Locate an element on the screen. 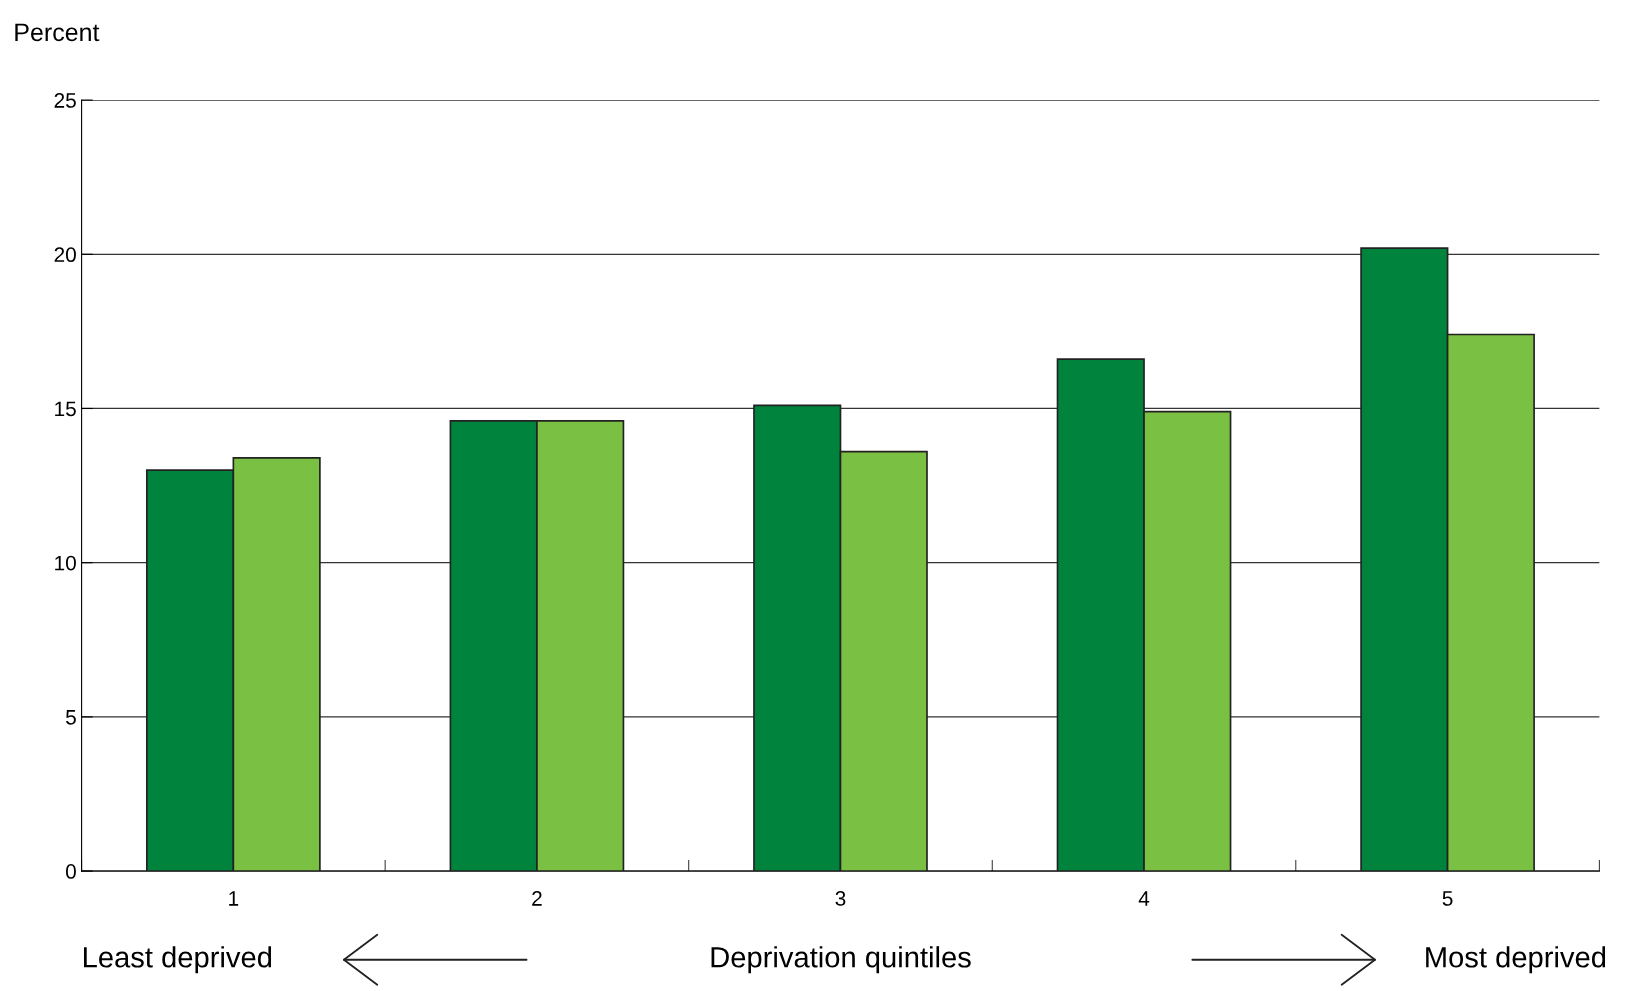 The image size is (1632, 991). y-tick-label: 20 is located at coordinates (65, 255).